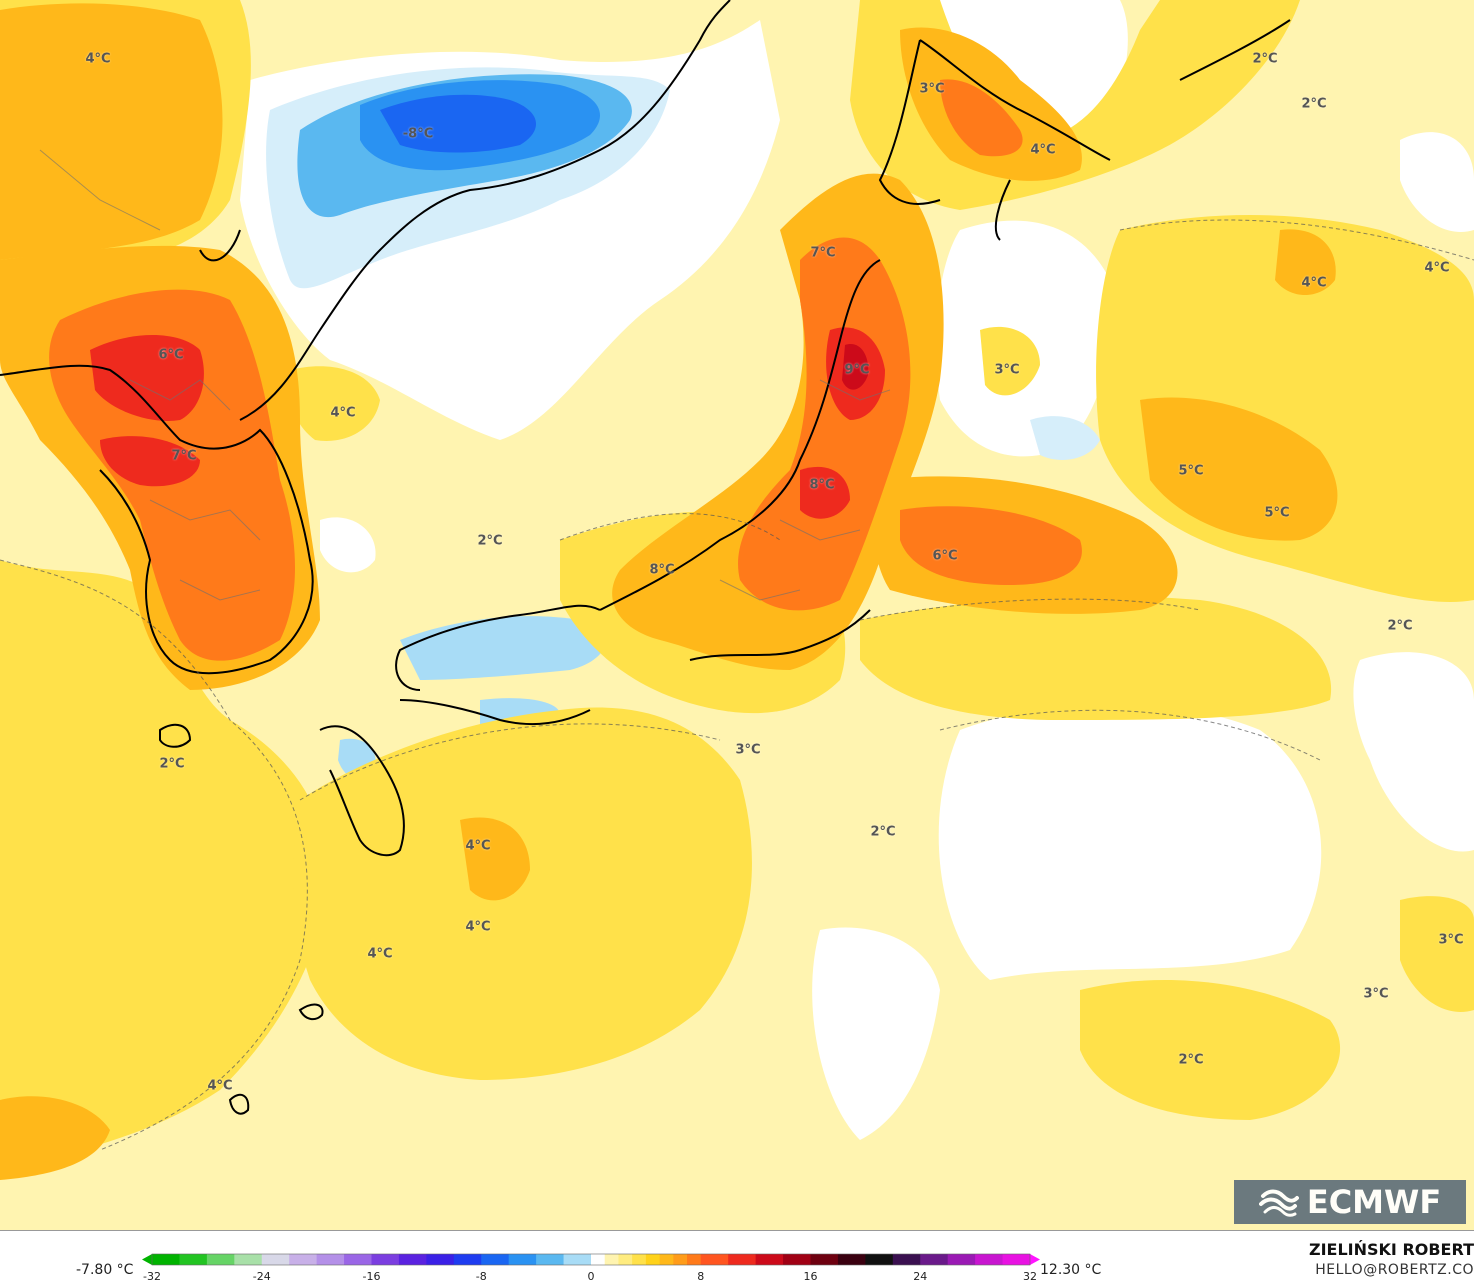 The width and height of the screenshot is (1474, 1288). I want to click on author-email: HELLO@ROBERTZ.CO, so click(1394, 1270).